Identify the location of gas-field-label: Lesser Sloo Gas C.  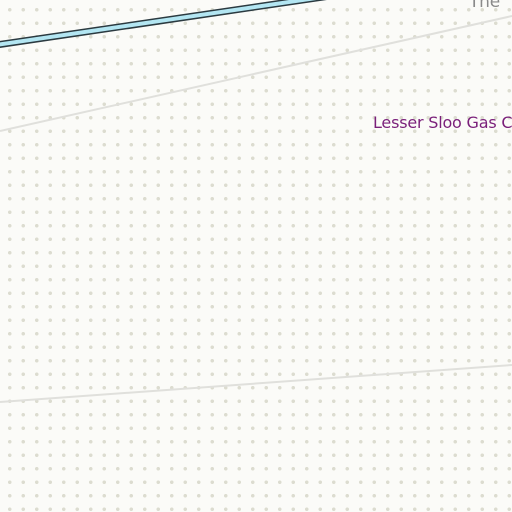
(442, 122).